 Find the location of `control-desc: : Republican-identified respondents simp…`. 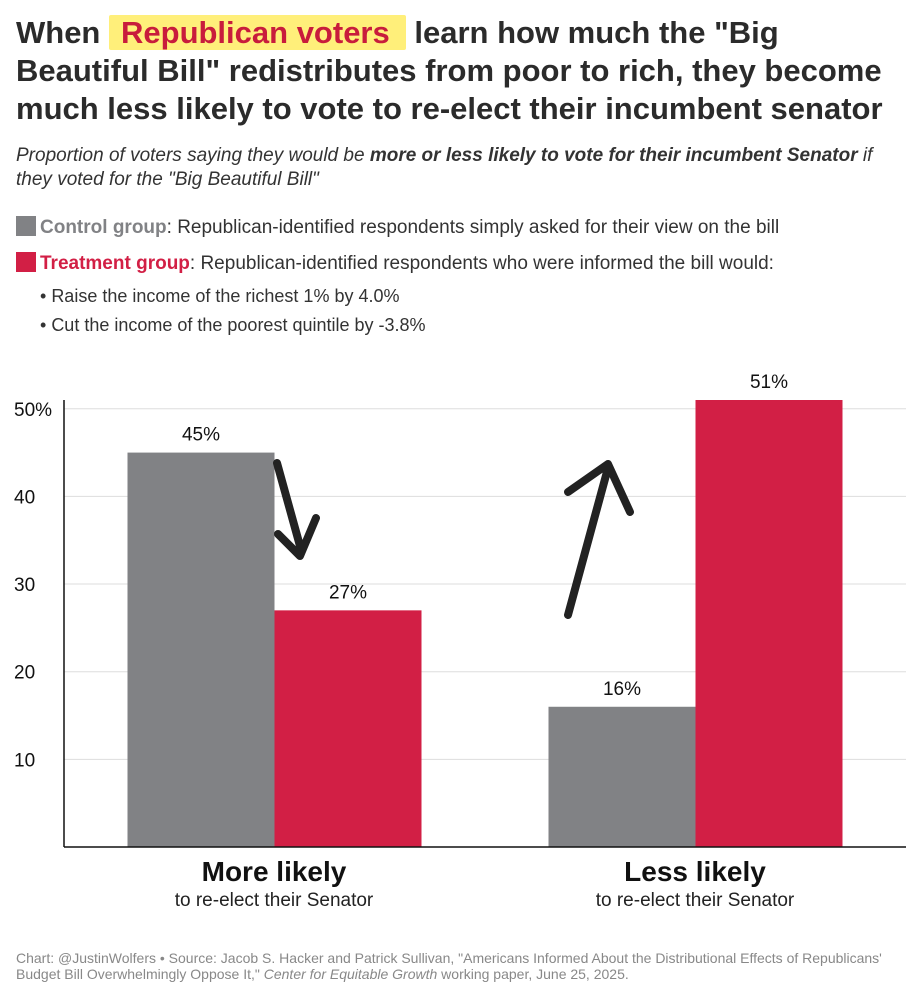

control-desc: : Republican-identified respondents simp… is located at coordinates (473, 227).